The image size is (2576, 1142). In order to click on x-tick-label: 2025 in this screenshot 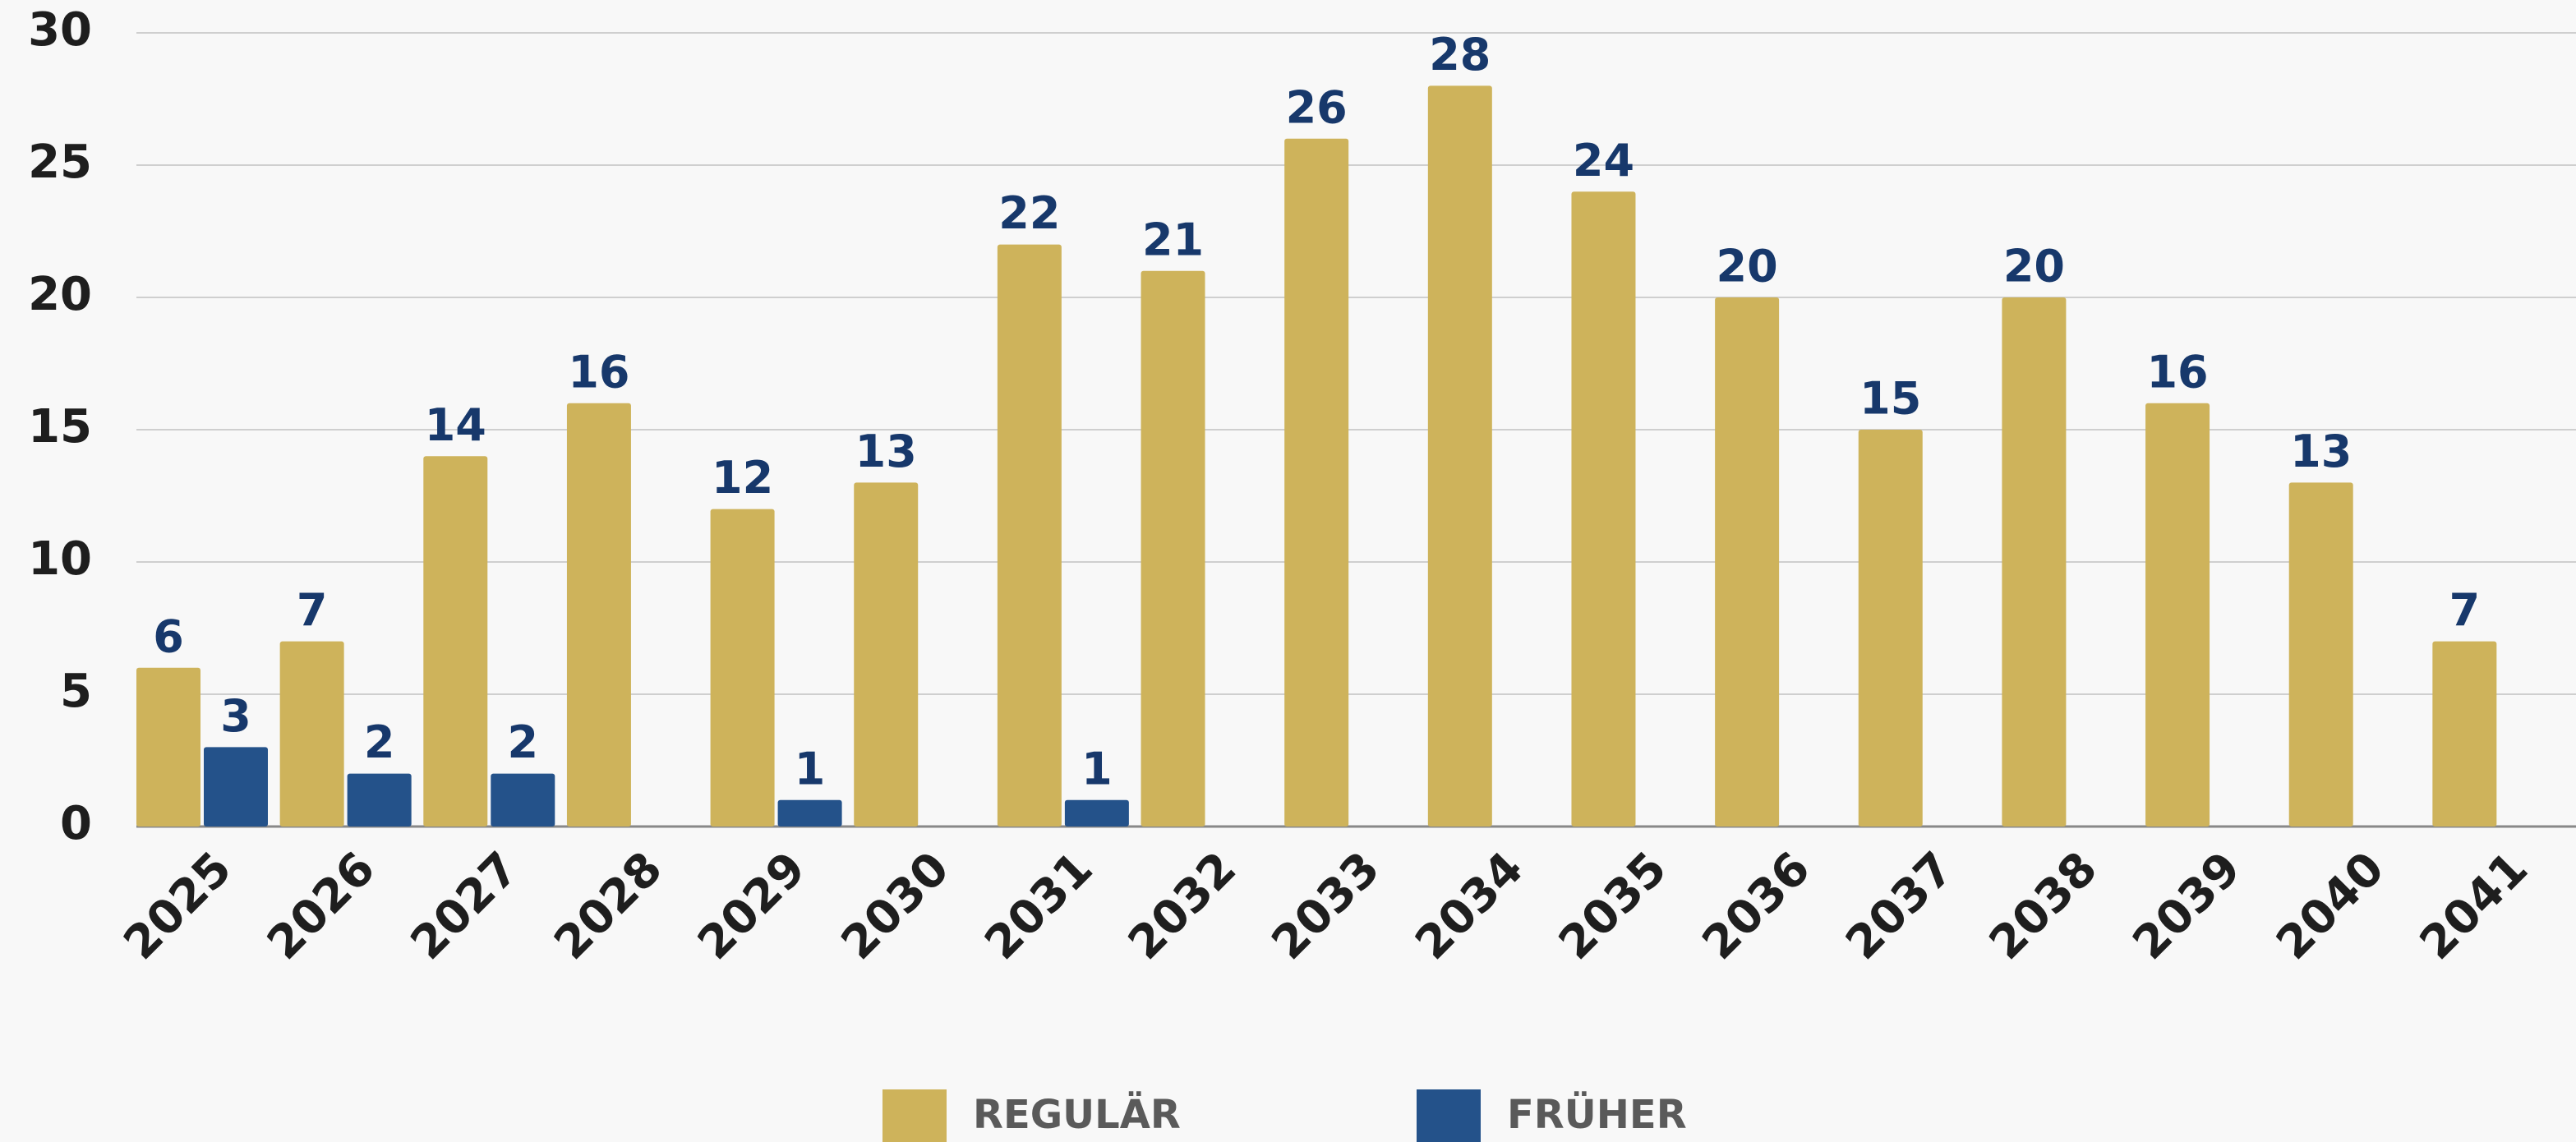, I will do `click(177, 906)`.